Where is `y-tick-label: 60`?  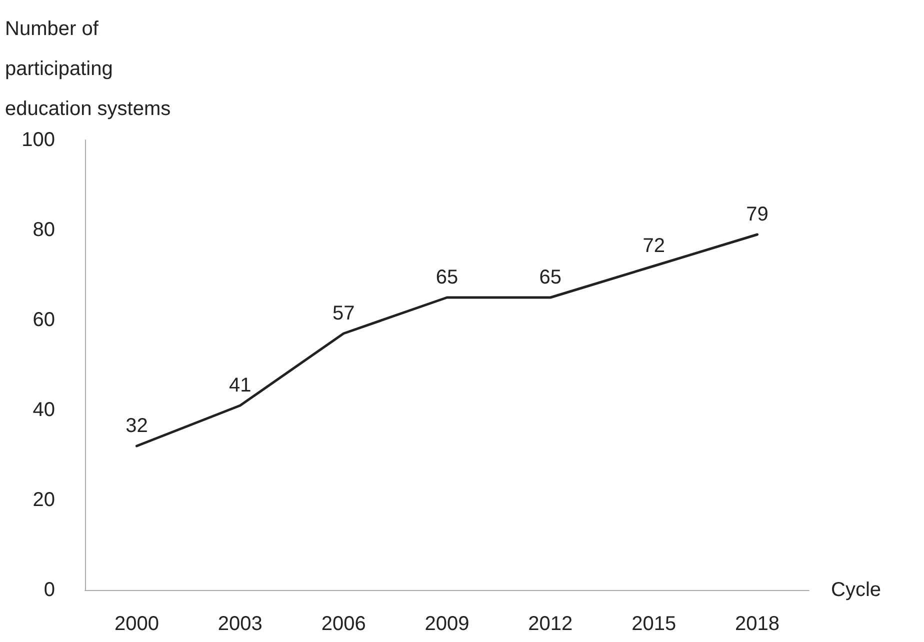
y-tick-label: 60 is located at coordinates (43, 320).